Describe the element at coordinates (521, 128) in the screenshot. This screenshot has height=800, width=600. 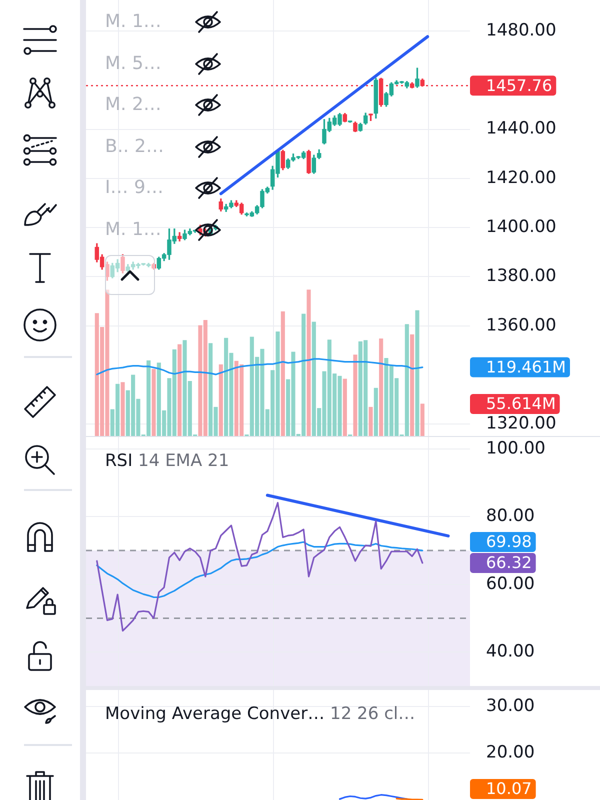
I see `y-tick-label: 1440.00` at that location.